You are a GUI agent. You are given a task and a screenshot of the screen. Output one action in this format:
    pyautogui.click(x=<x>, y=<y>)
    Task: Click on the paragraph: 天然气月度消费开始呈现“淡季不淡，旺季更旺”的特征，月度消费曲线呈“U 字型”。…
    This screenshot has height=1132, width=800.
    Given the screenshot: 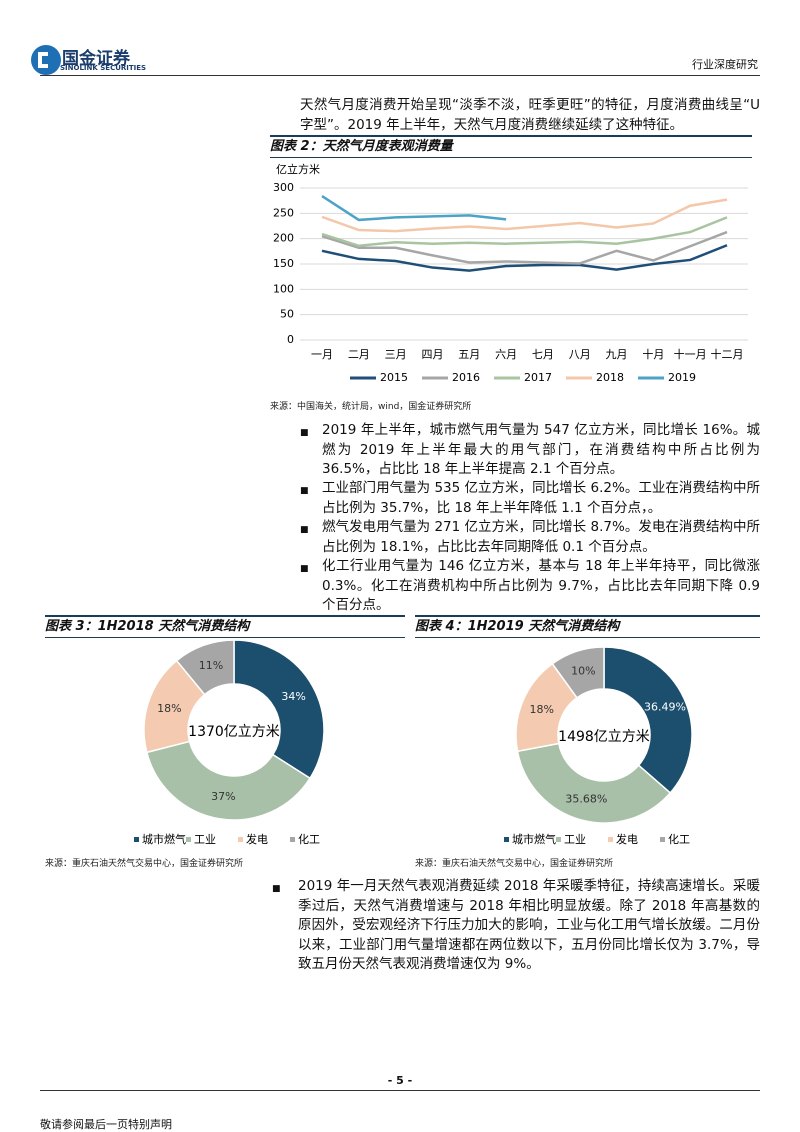 What is the action you would take?
    pyautogui.click(x=530, y=115)
    